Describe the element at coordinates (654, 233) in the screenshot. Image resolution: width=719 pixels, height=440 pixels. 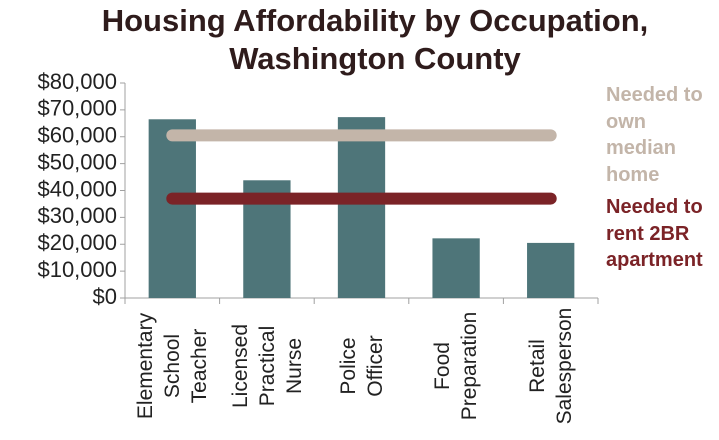
I see `reference-label: Needed to rent 2BR apartment` at that location.